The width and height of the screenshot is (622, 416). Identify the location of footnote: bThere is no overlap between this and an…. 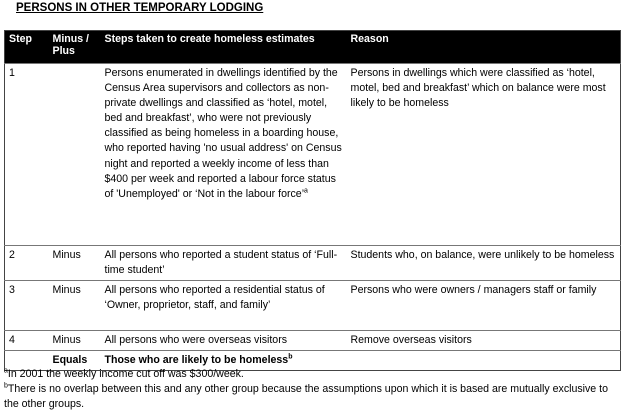
(310, 397).